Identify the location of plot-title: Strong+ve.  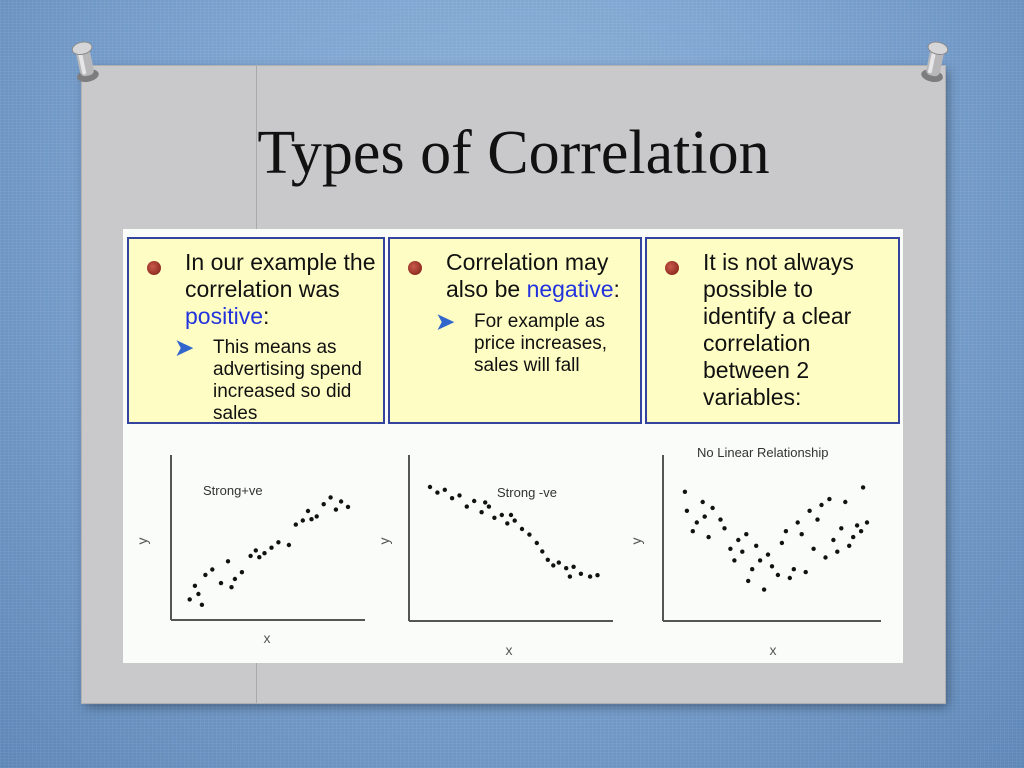
(233, 490).